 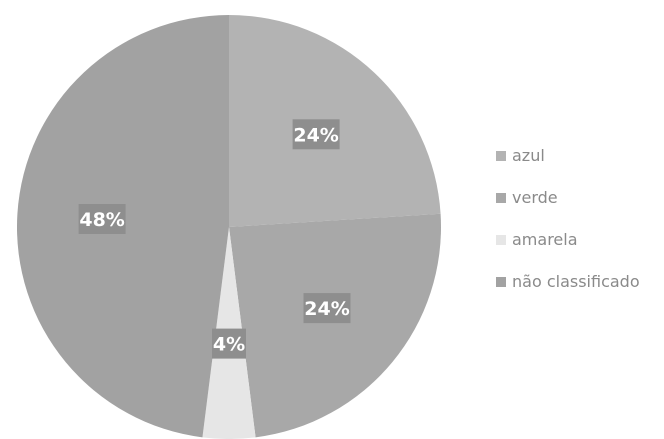 I want to click on legend-item-azul: azul, so click(x=520, y=155).